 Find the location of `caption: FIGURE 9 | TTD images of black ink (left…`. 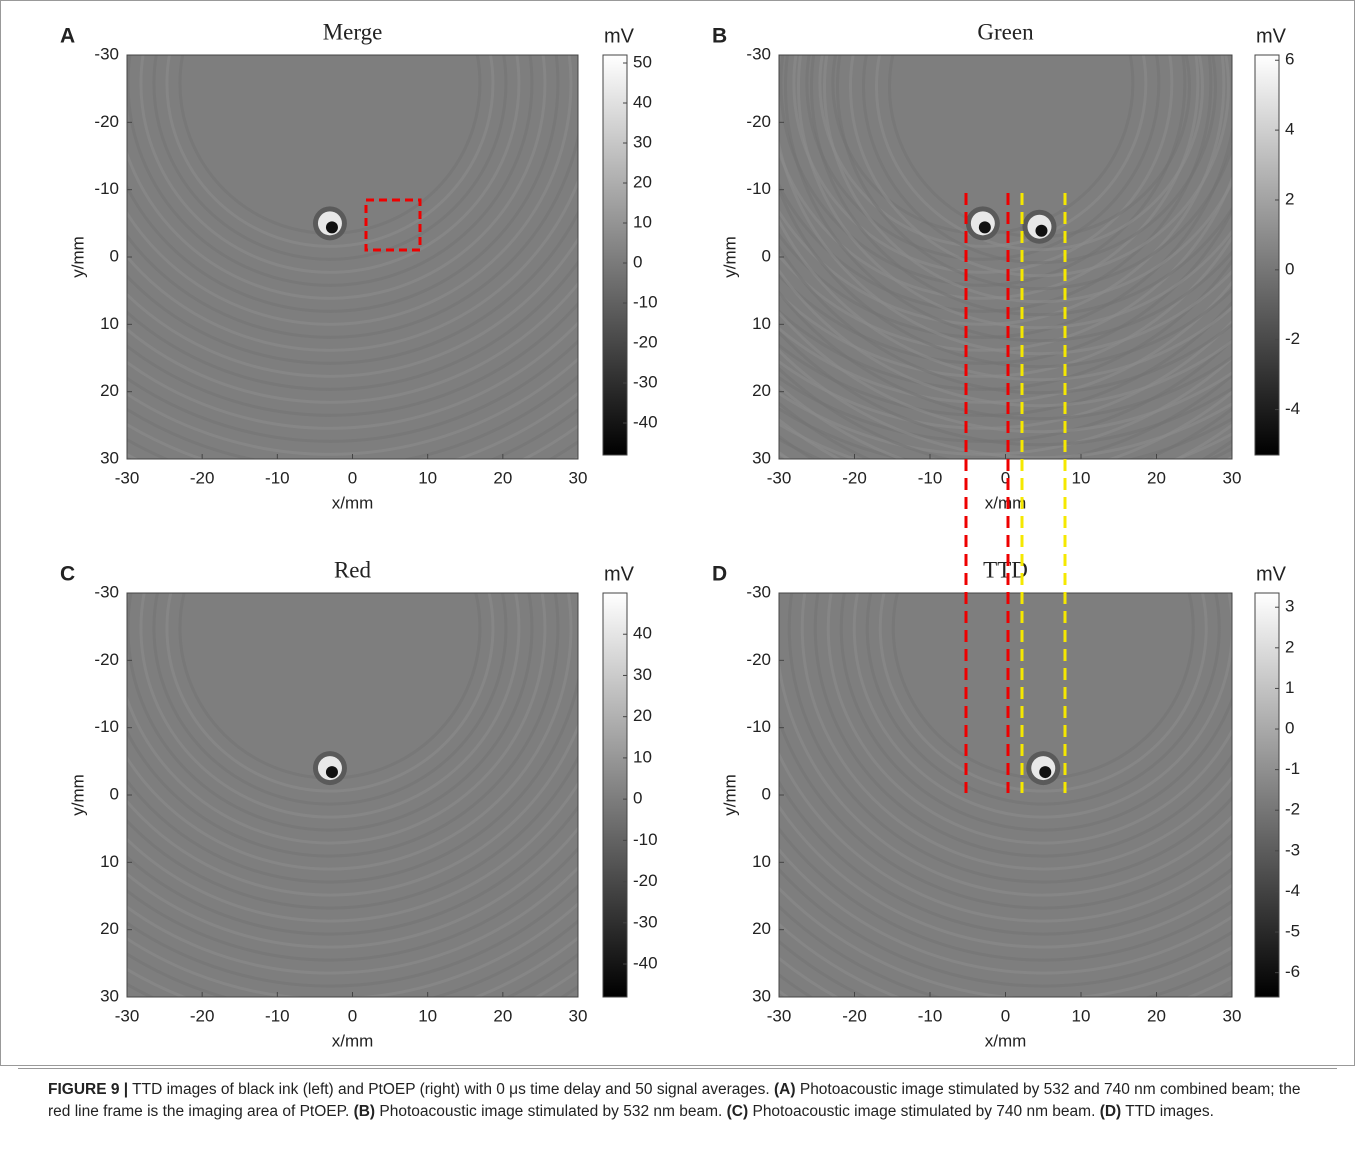

caption: FIGURE 9 | TTD images of black ink (left… is located at coordinates (677, 1114).